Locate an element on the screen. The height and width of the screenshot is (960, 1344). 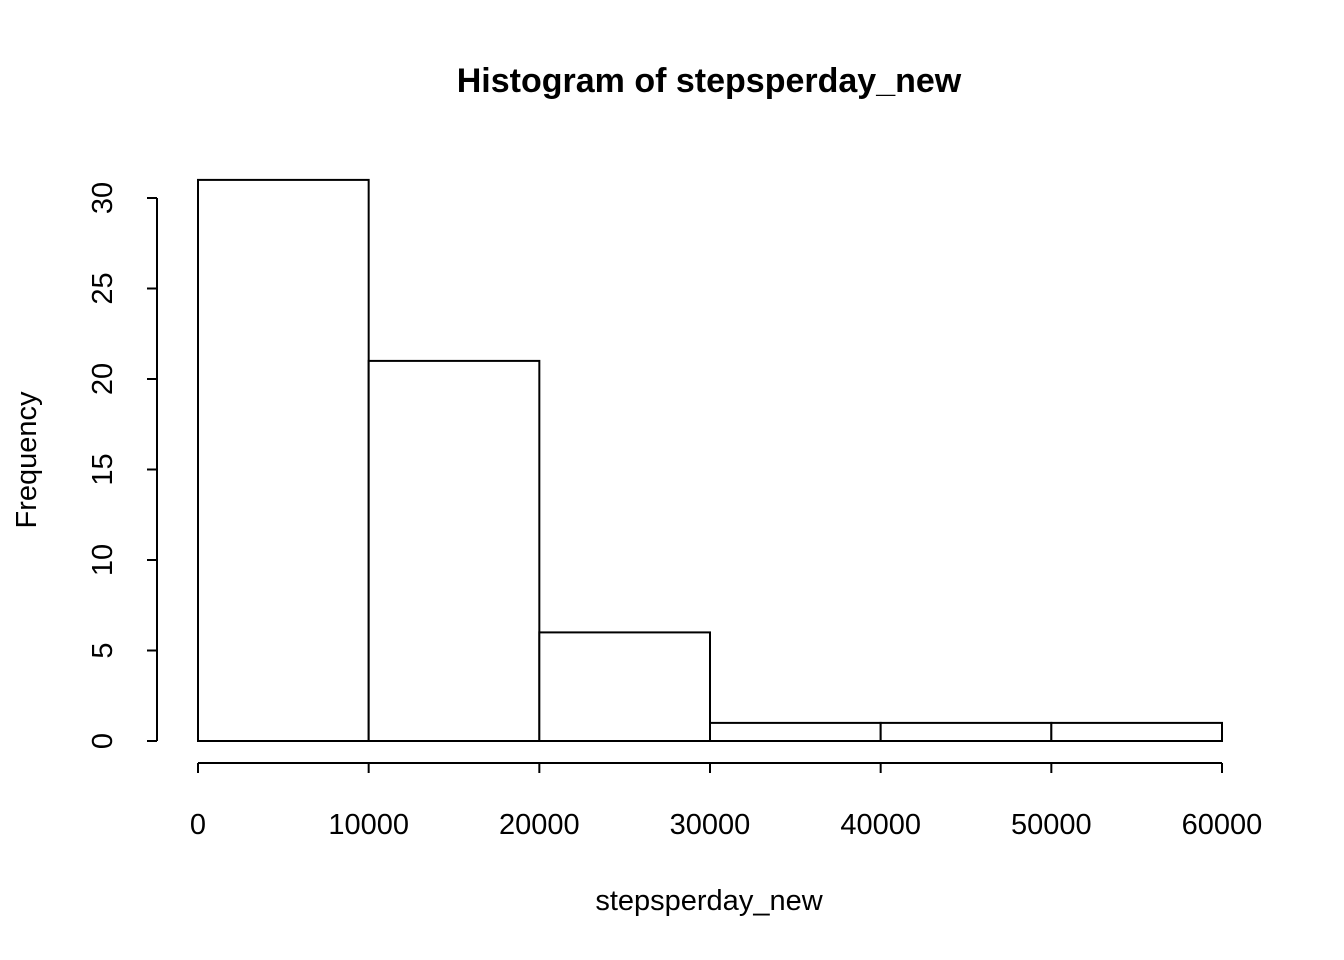
y-tick-label: 15 is located at coordinates (103, 469).